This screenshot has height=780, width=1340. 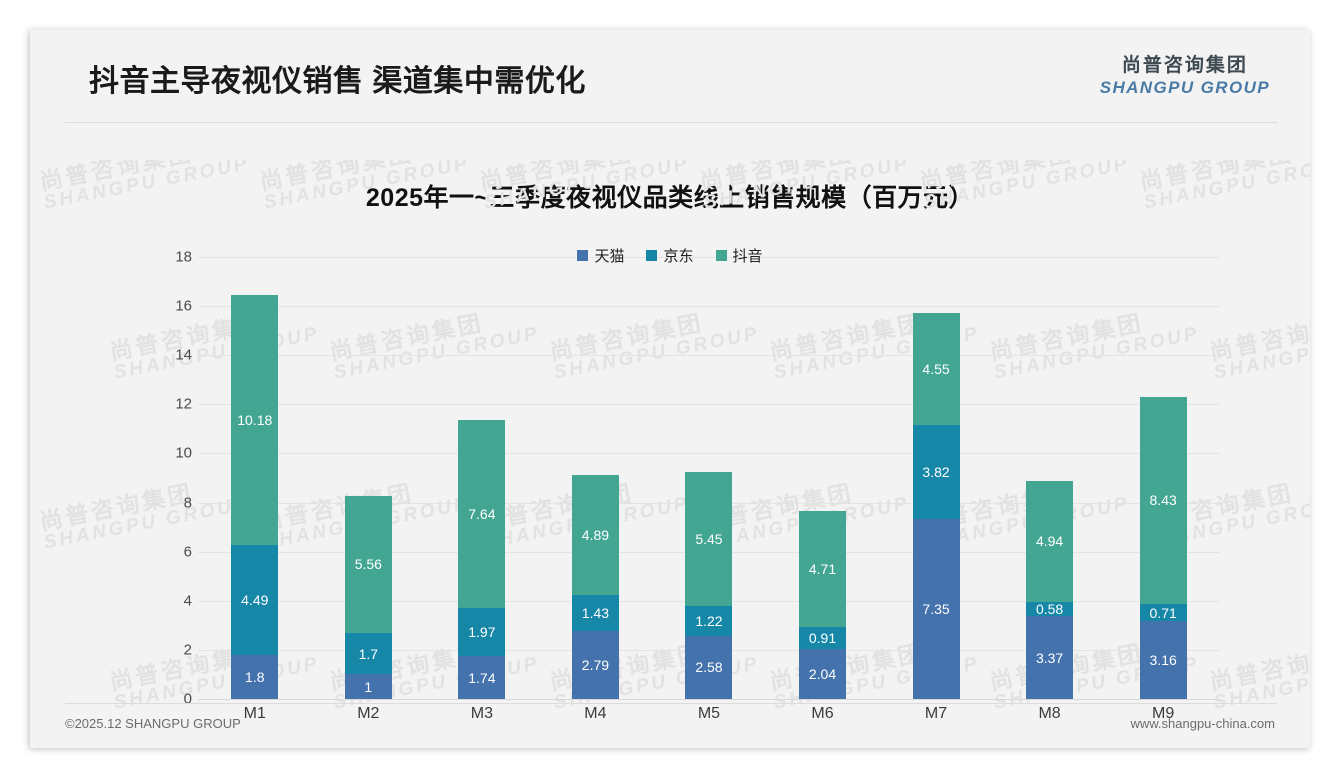 What do you see at coordinates (183, 257) in the screenshot?
I see `y-axis-tick-label: 18` at bounding box center [183, 257].